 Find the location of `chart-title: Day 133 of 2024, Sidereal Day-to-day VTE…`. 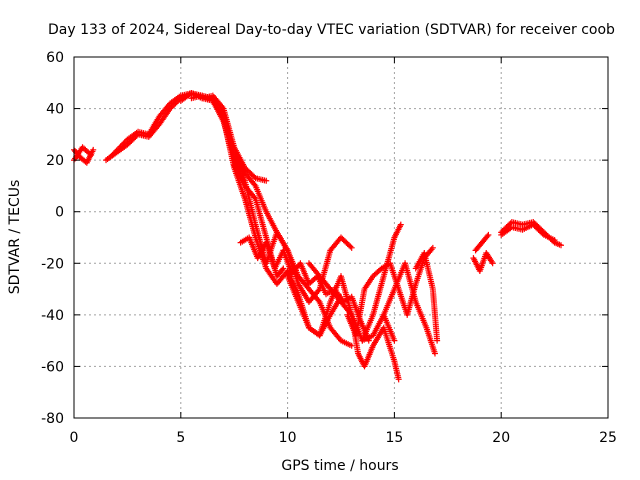

chart-title: Day 133 of 2024, Sidereal Day-to-day VTE… is located at coordinates (331, 30).